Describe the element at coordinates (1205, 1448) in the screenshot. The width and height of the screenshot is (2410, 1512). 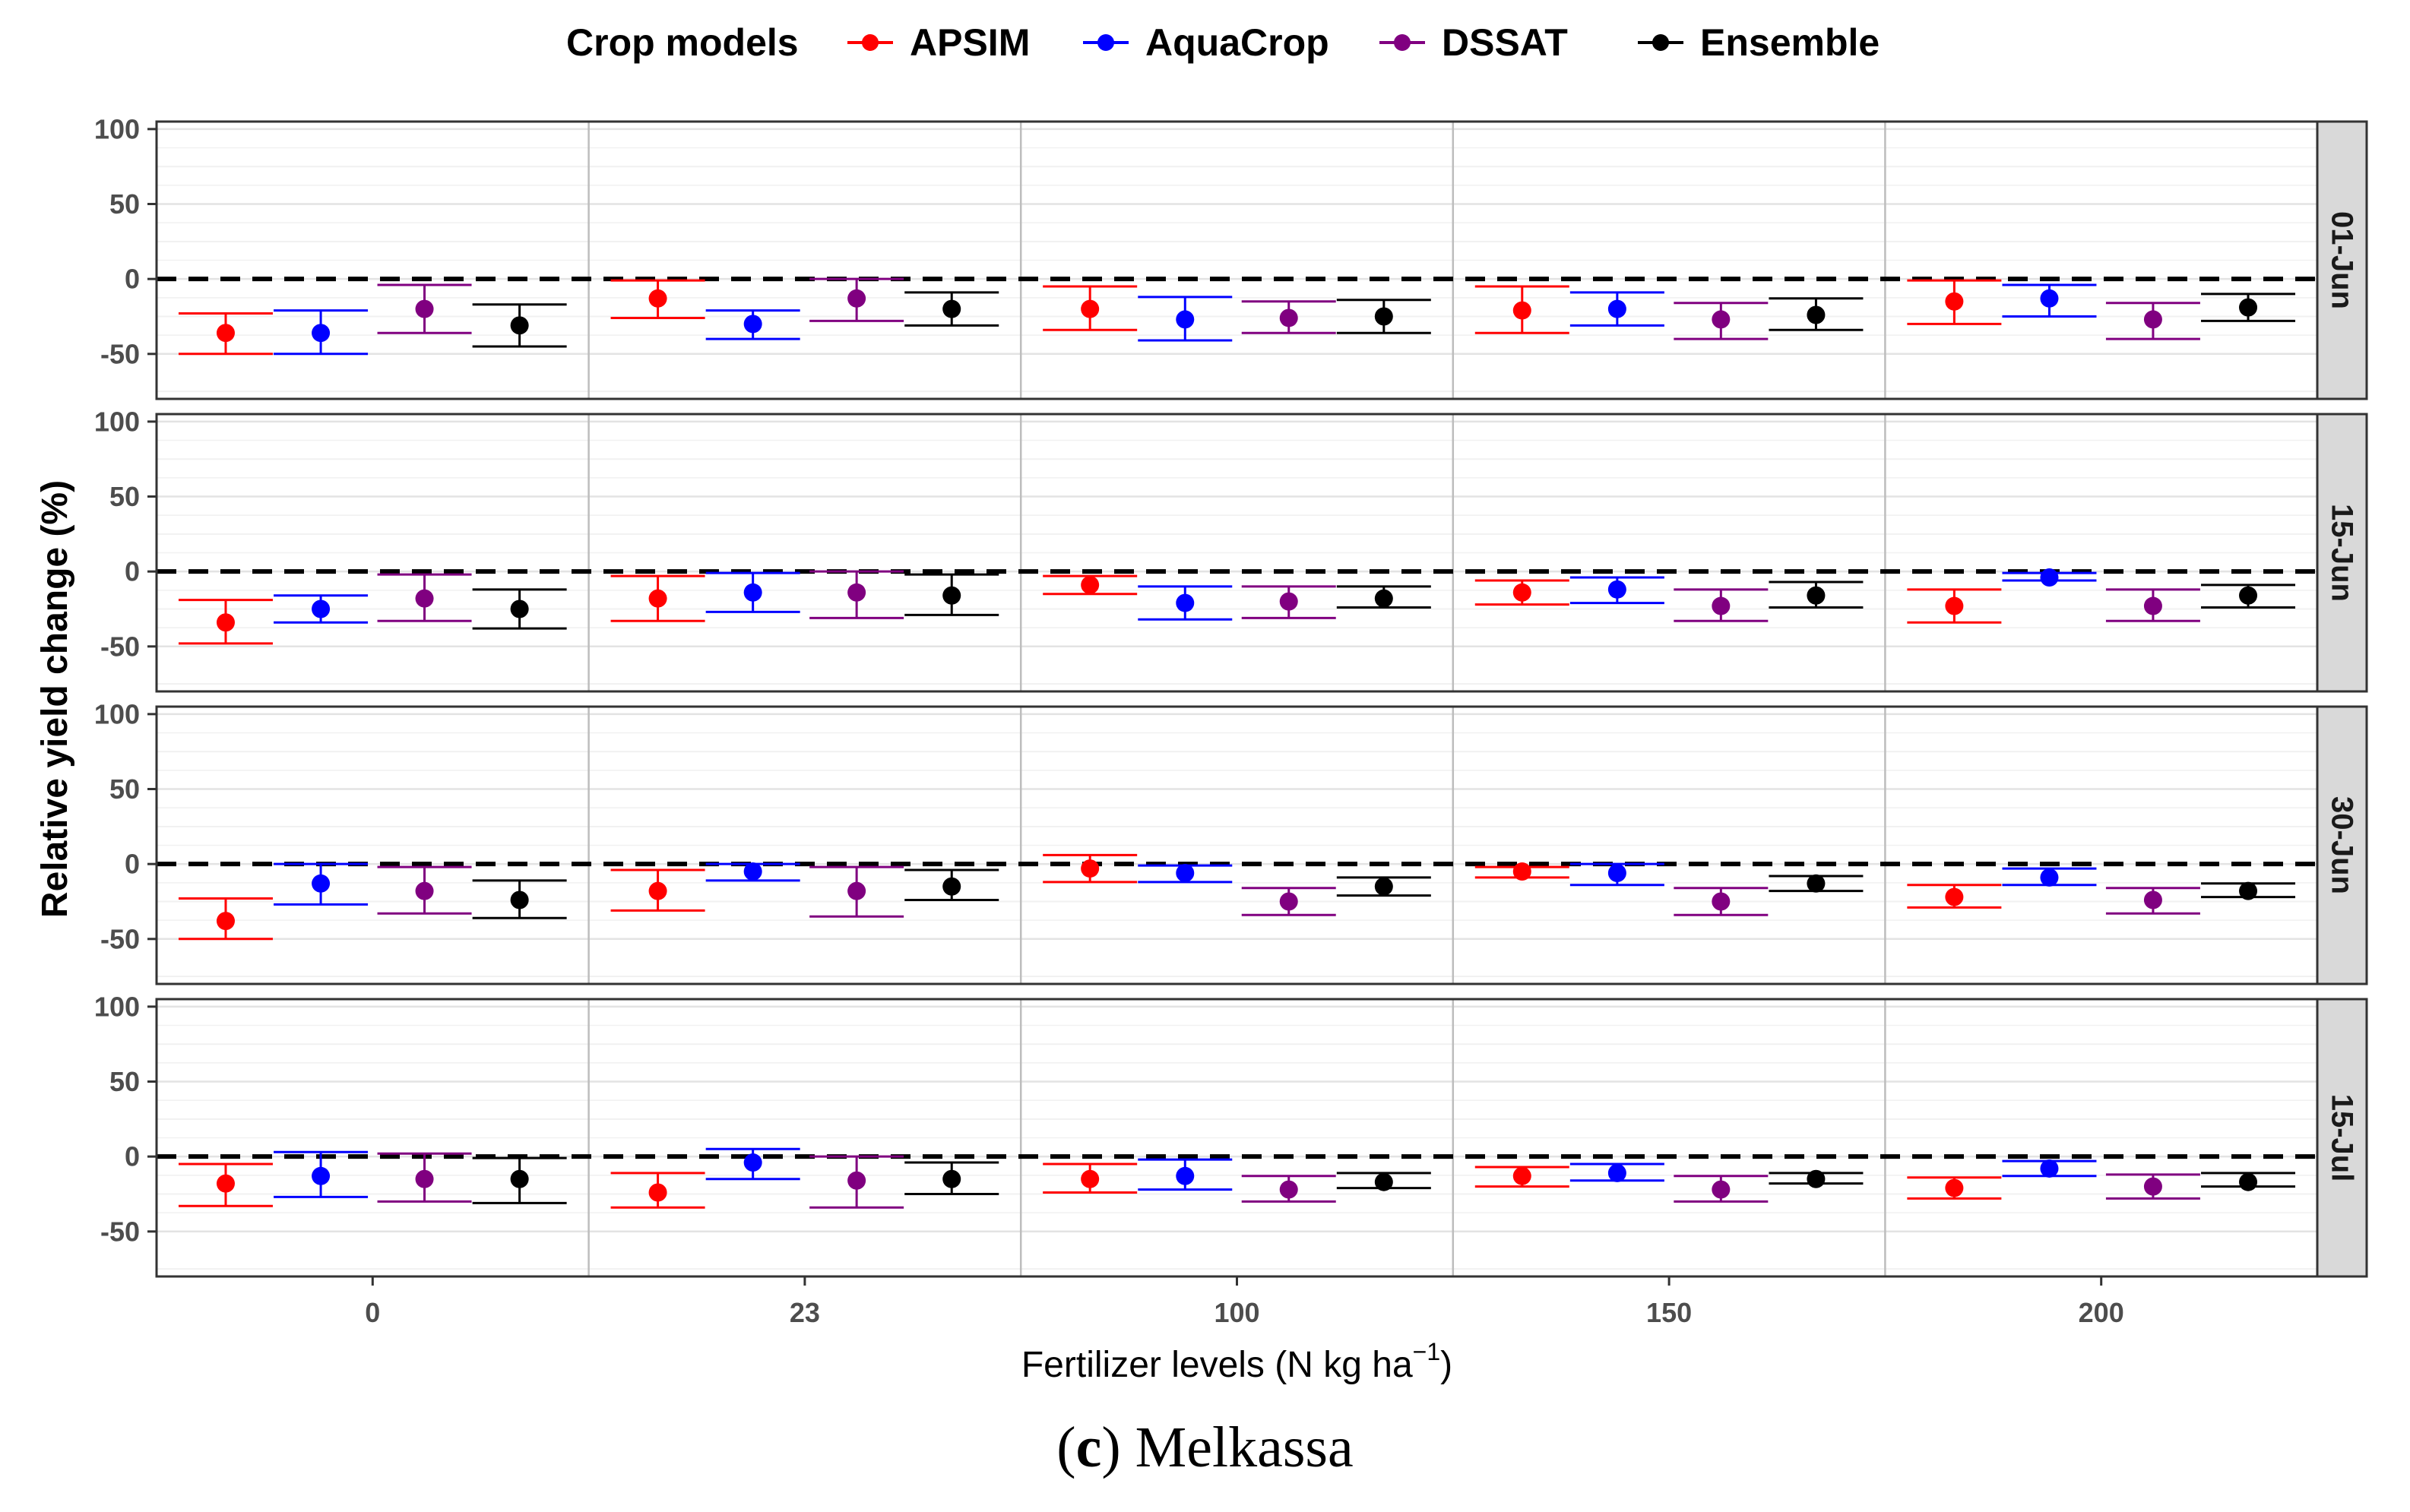
I see `figure-caption: (c) Melkassa` at that location.